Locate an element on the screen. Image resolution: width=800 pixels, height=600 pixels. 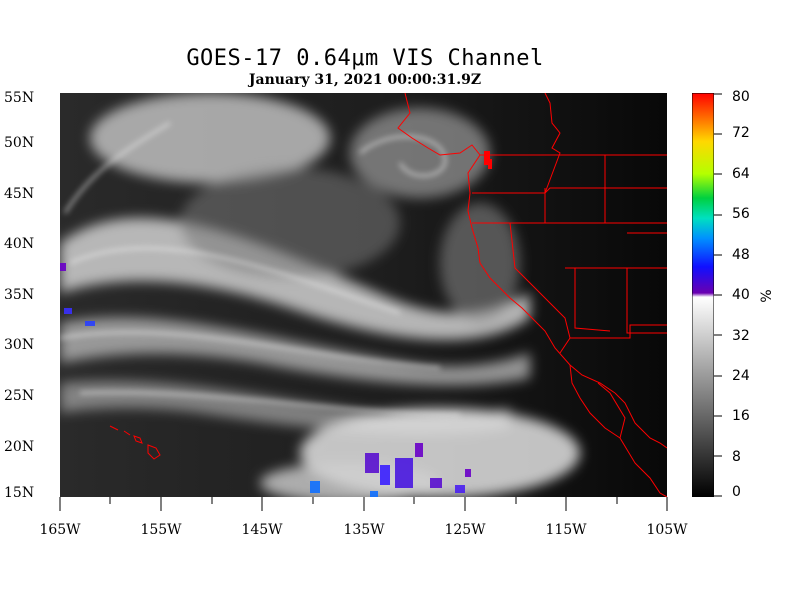
colorbar-ticks is located at coordinates (718, 295).